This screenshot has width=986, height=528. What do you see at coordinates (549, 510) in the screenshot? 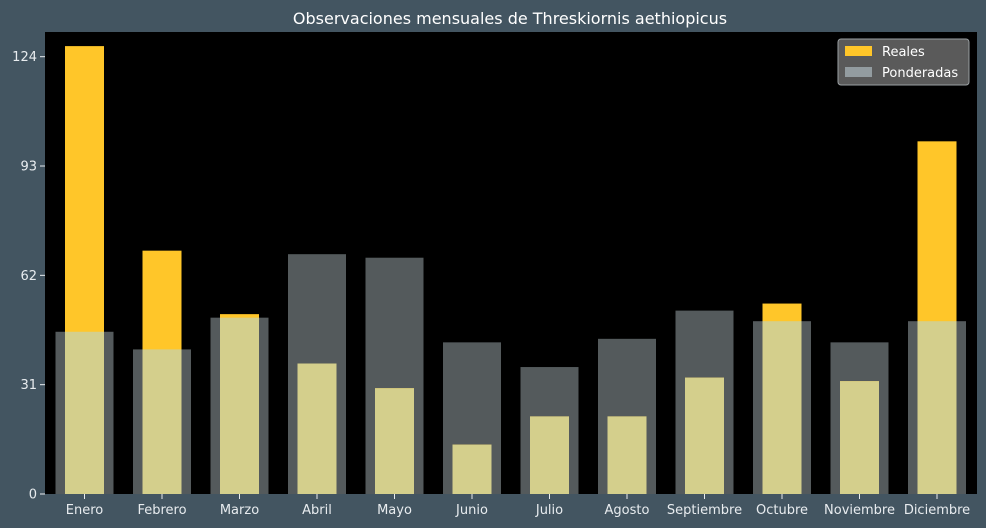
I see `x-tick-label: Julio` at bounding box center [549, 510].